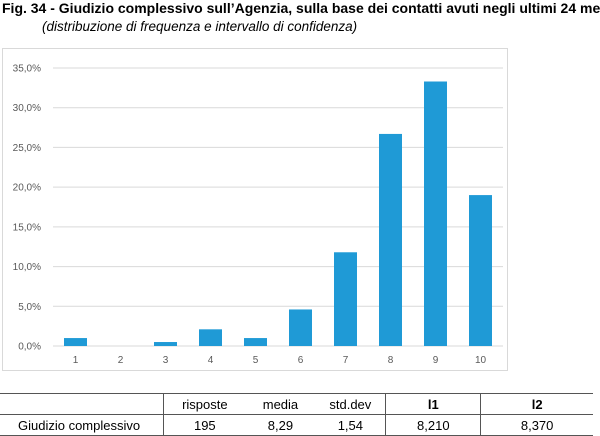 The height and width of the screenshot is (436, 600). I want to click on x-tick-label: 4, so click(211, 360).